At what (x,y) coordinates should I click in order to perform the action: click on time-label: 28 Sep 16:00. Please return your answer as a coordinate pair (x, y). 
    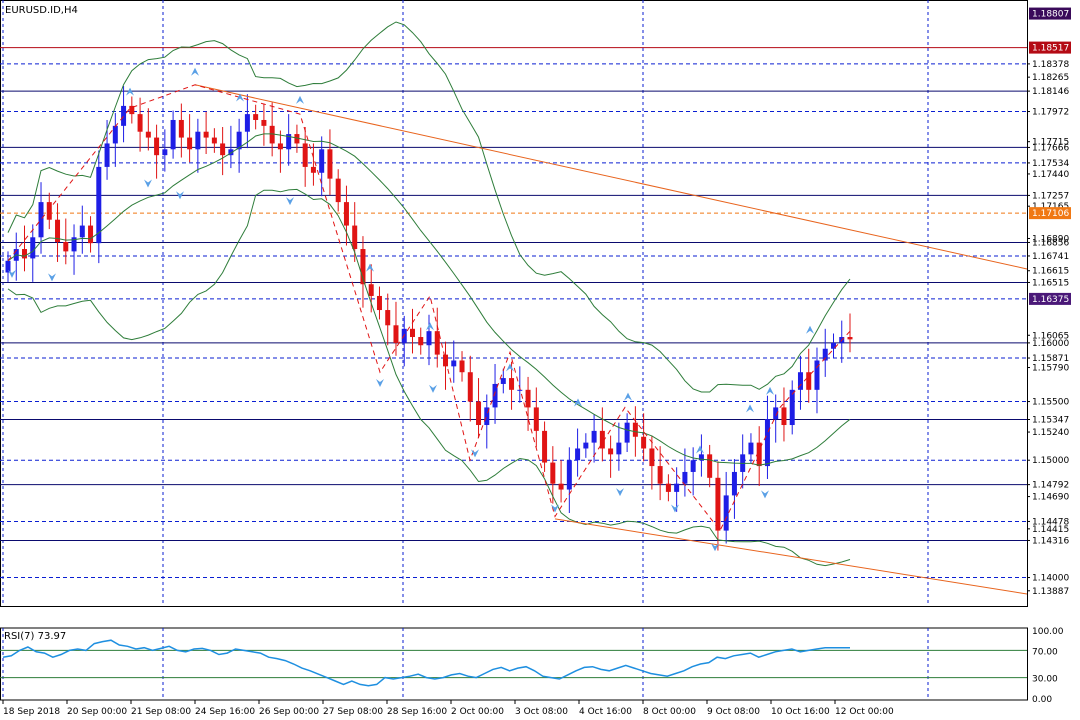
    Looking at the image, I should click on (417, 712).